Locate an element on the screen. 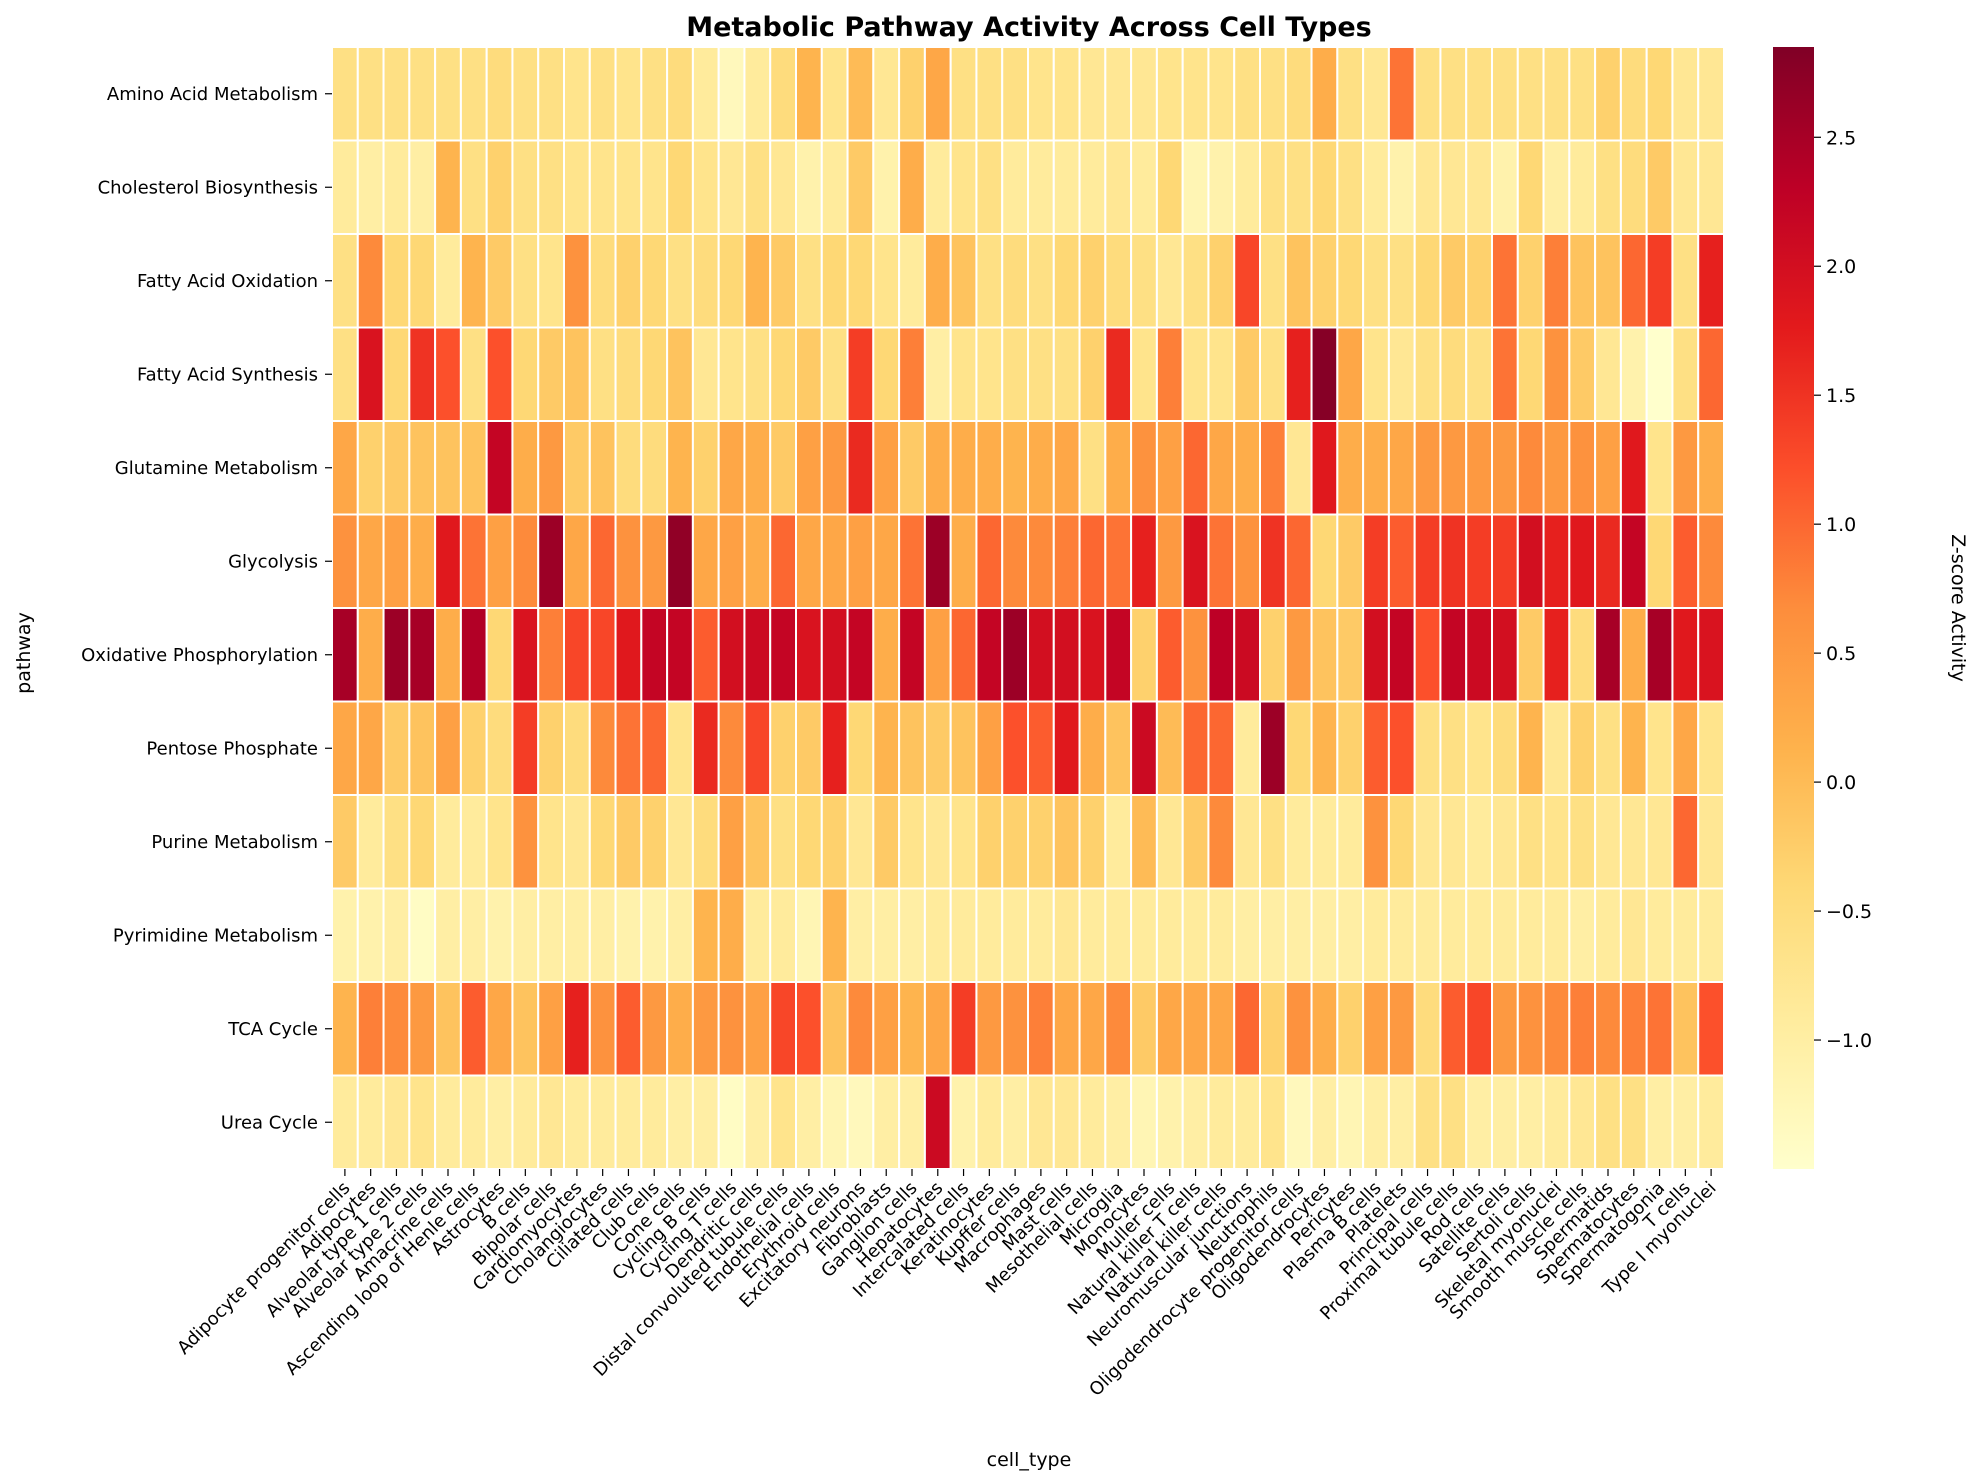 This screenshot has width=1972, height=1483. y-tick-label: Fatty Acid Synthesis is located at coordinates (227, 374).